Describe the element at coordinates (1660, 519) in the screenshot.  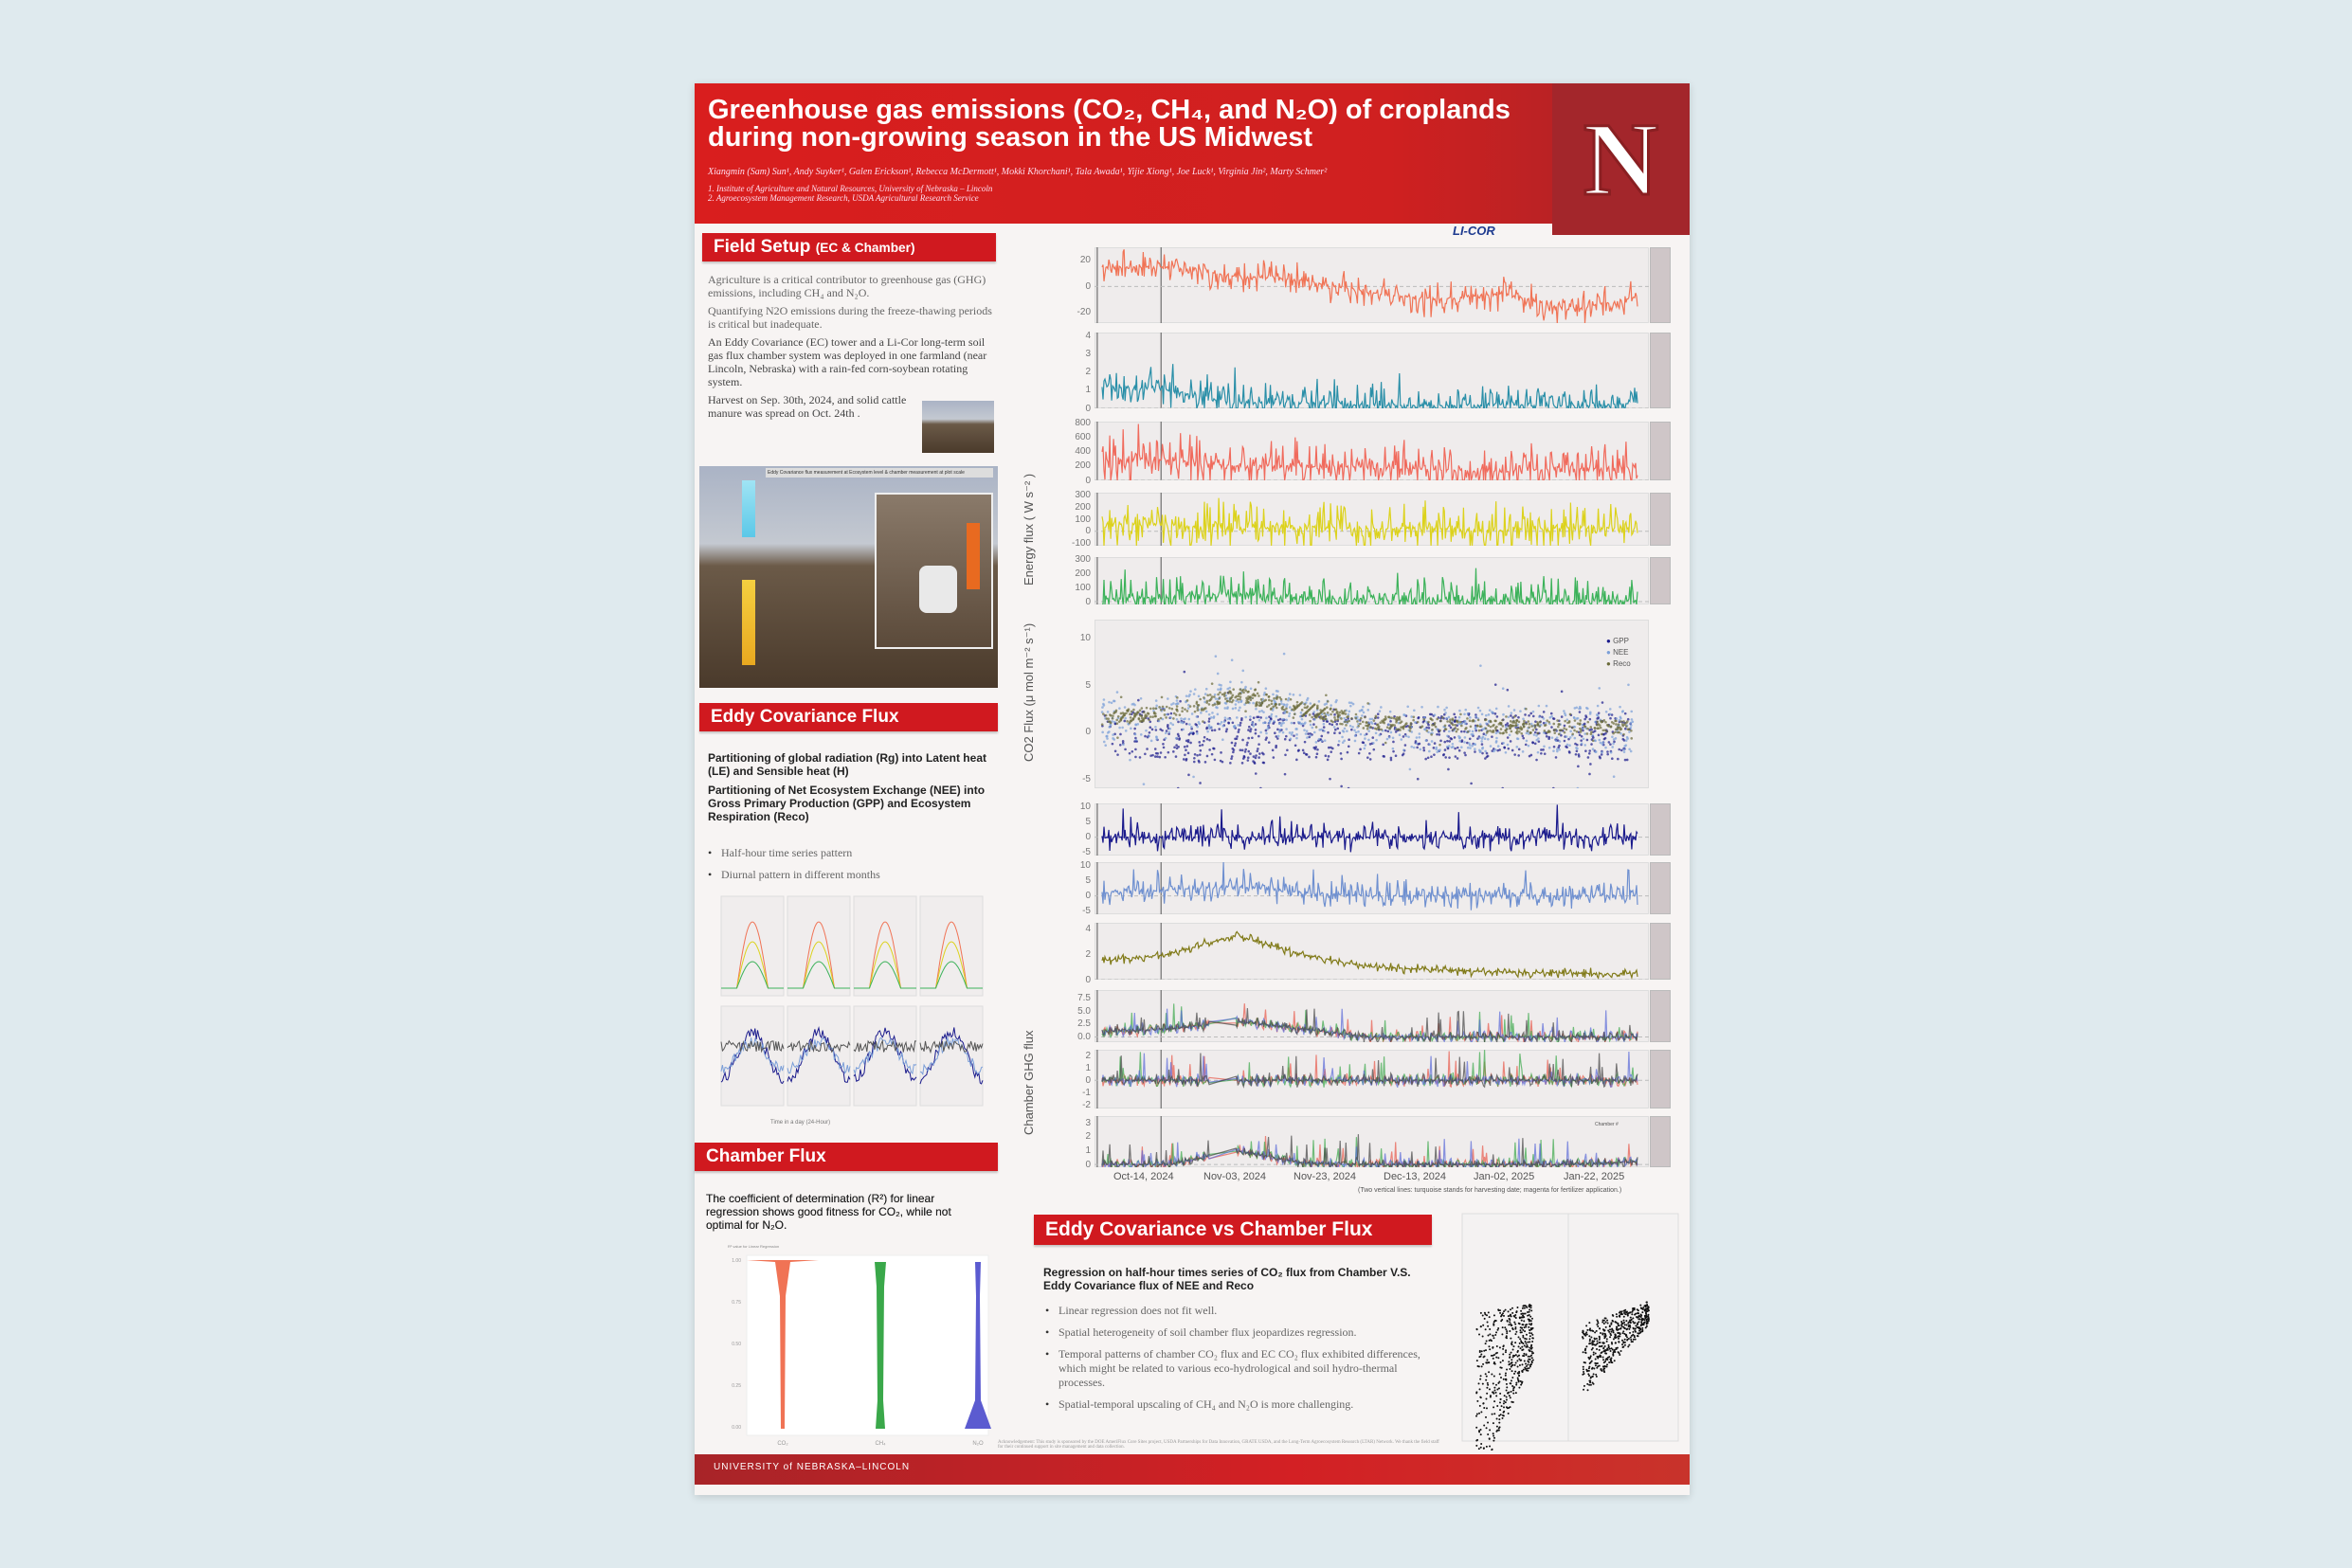
I see `facet-strip` at that location.